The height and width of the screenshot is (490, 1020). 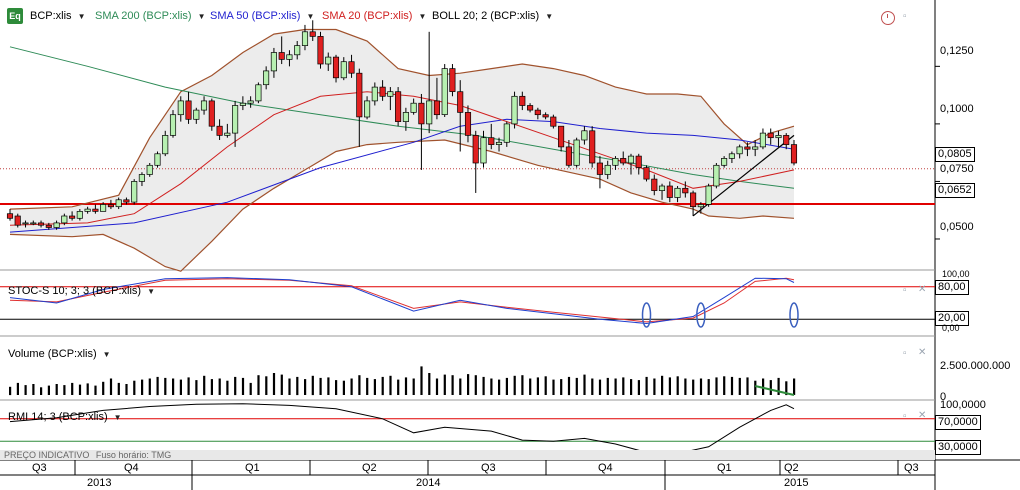 I want to click on last-price-box: 0,0805, so click(x=955, y=154).